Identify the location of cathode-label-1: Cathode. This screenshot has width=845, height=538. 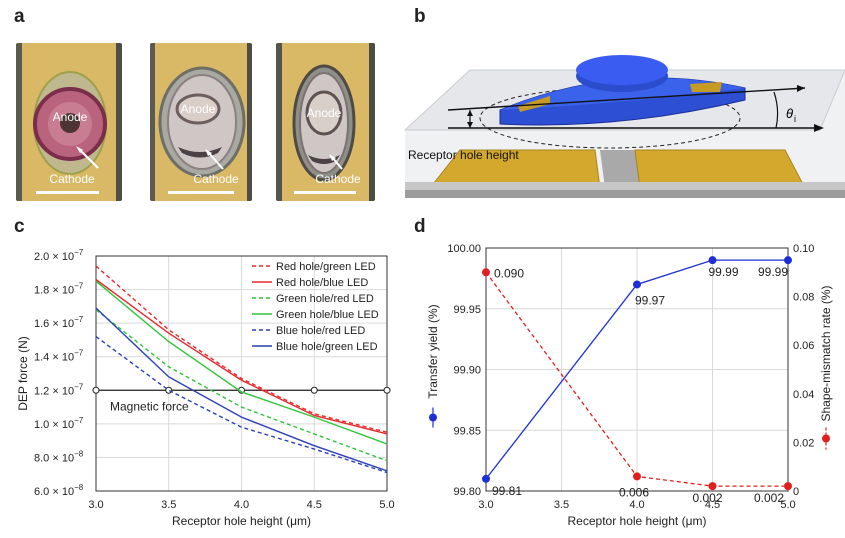
(72, 179).